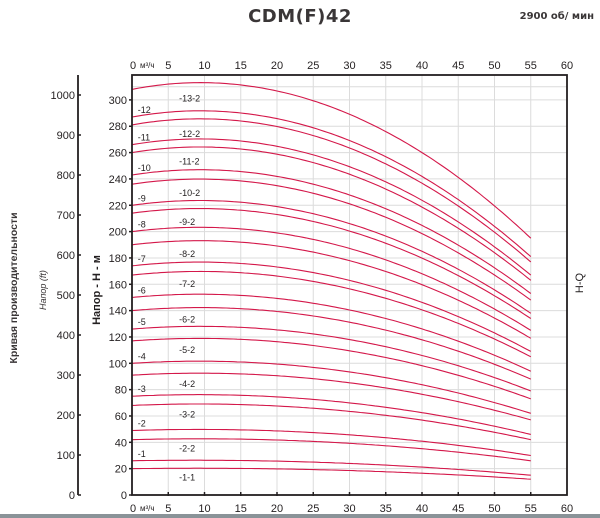  What do you see at coordinates (118, 127) in the screenshot?
I see `svg-text: 280` at bounding box center [118, 127].